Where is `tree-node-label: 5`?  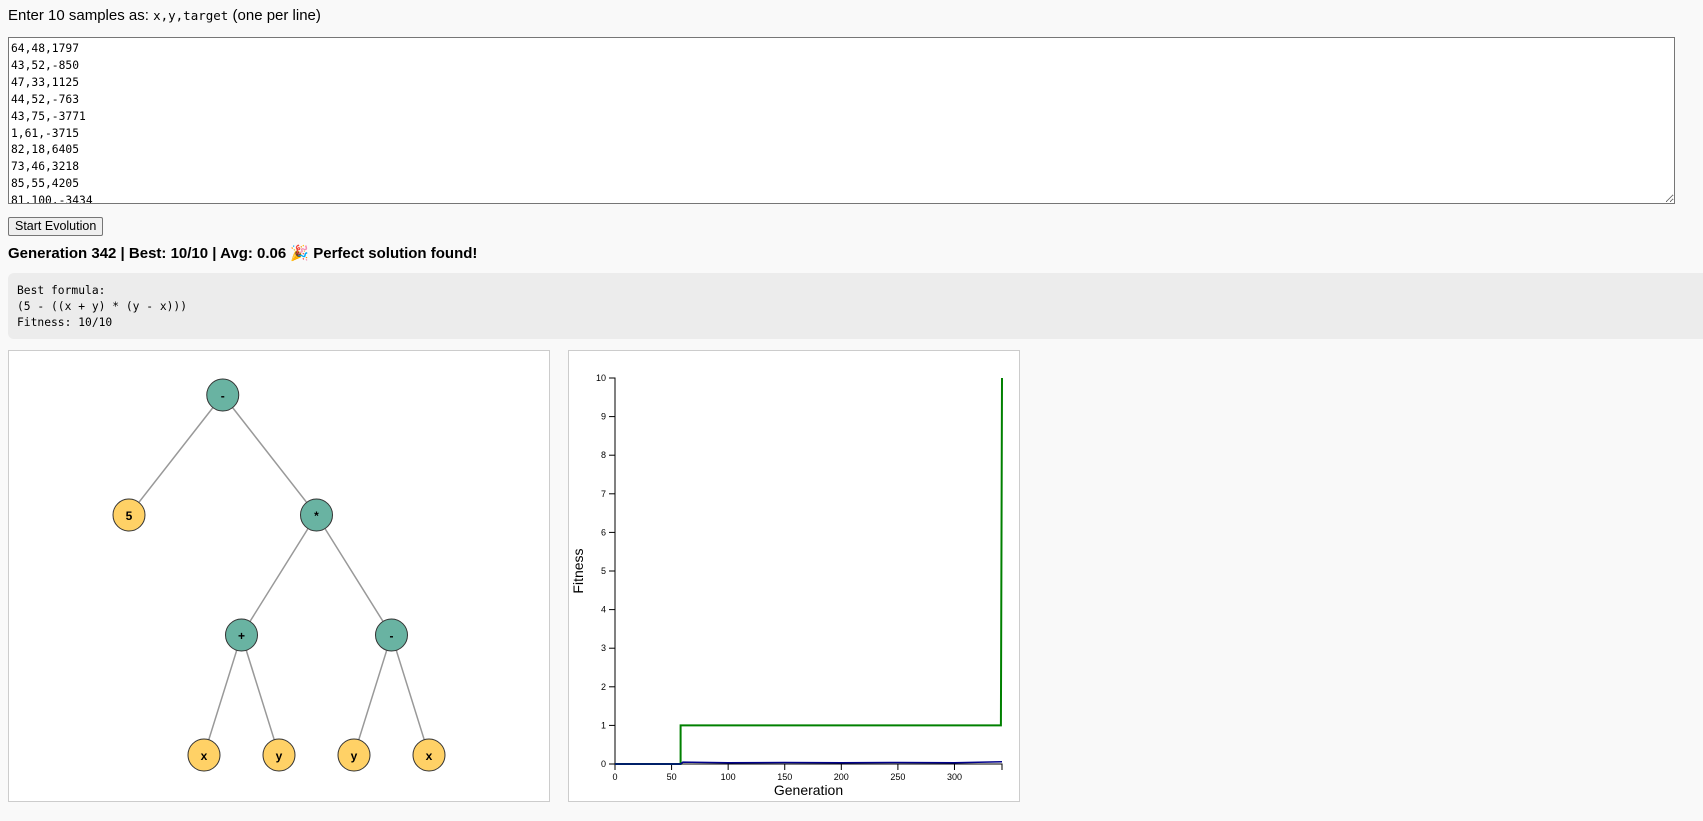 tree-node-label: 5 is located at coordinates (129, 516).